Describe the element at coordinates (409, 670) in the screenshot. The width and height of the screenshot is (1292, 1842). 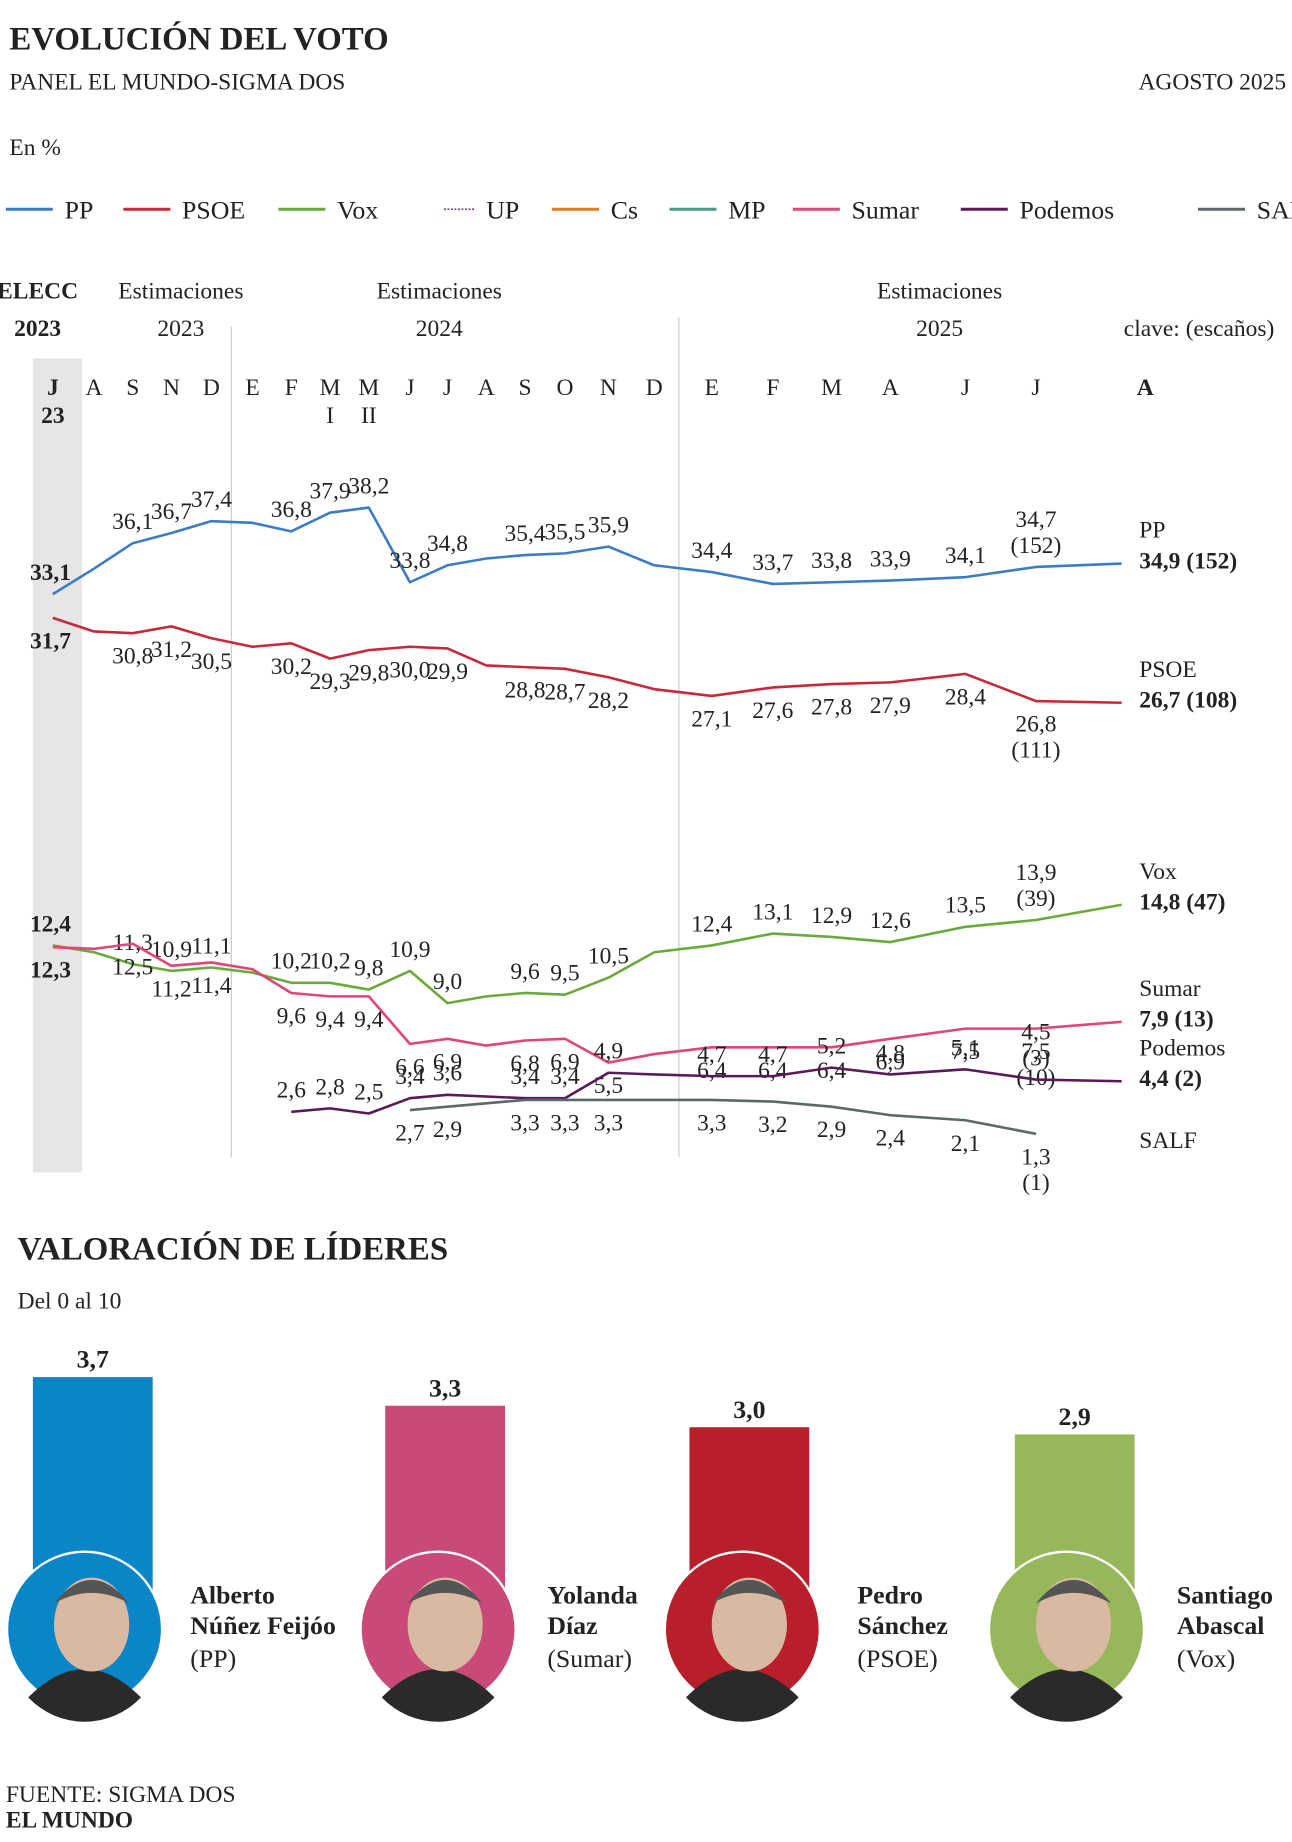
I see `value-label: 30,0` at that location.